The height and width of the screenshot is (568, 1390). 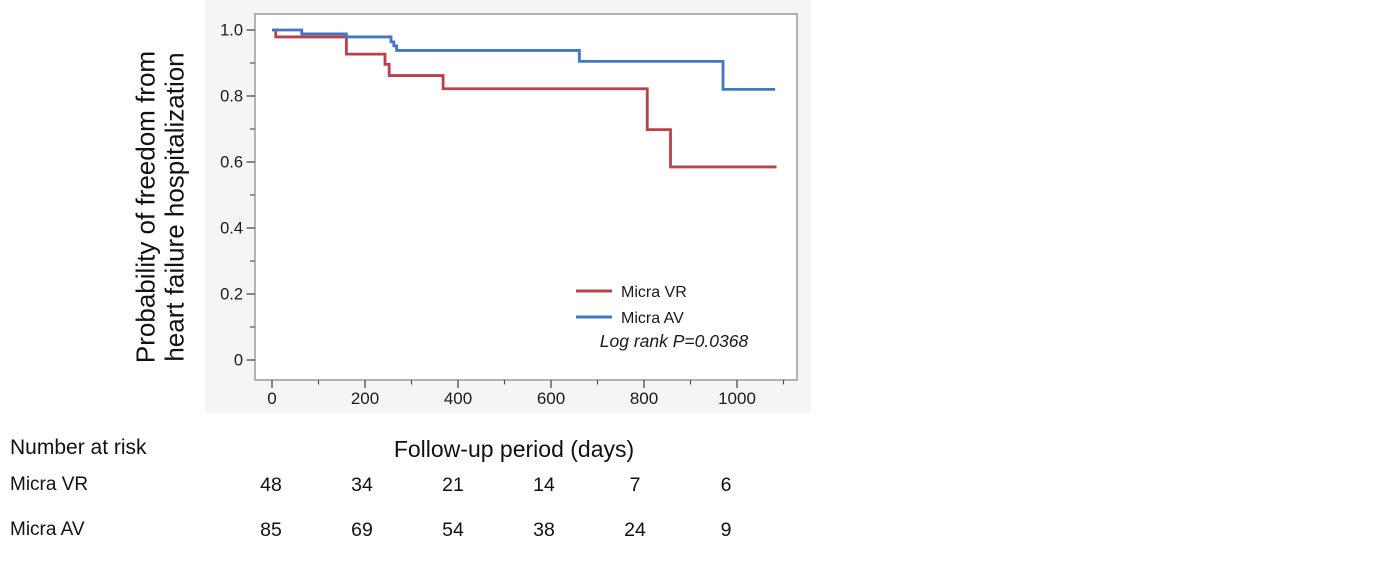 What do you see at coordinates (231, 163) in the screenshot?
I see `y-tick-label: 0.6` at bounding box center [231, 163].